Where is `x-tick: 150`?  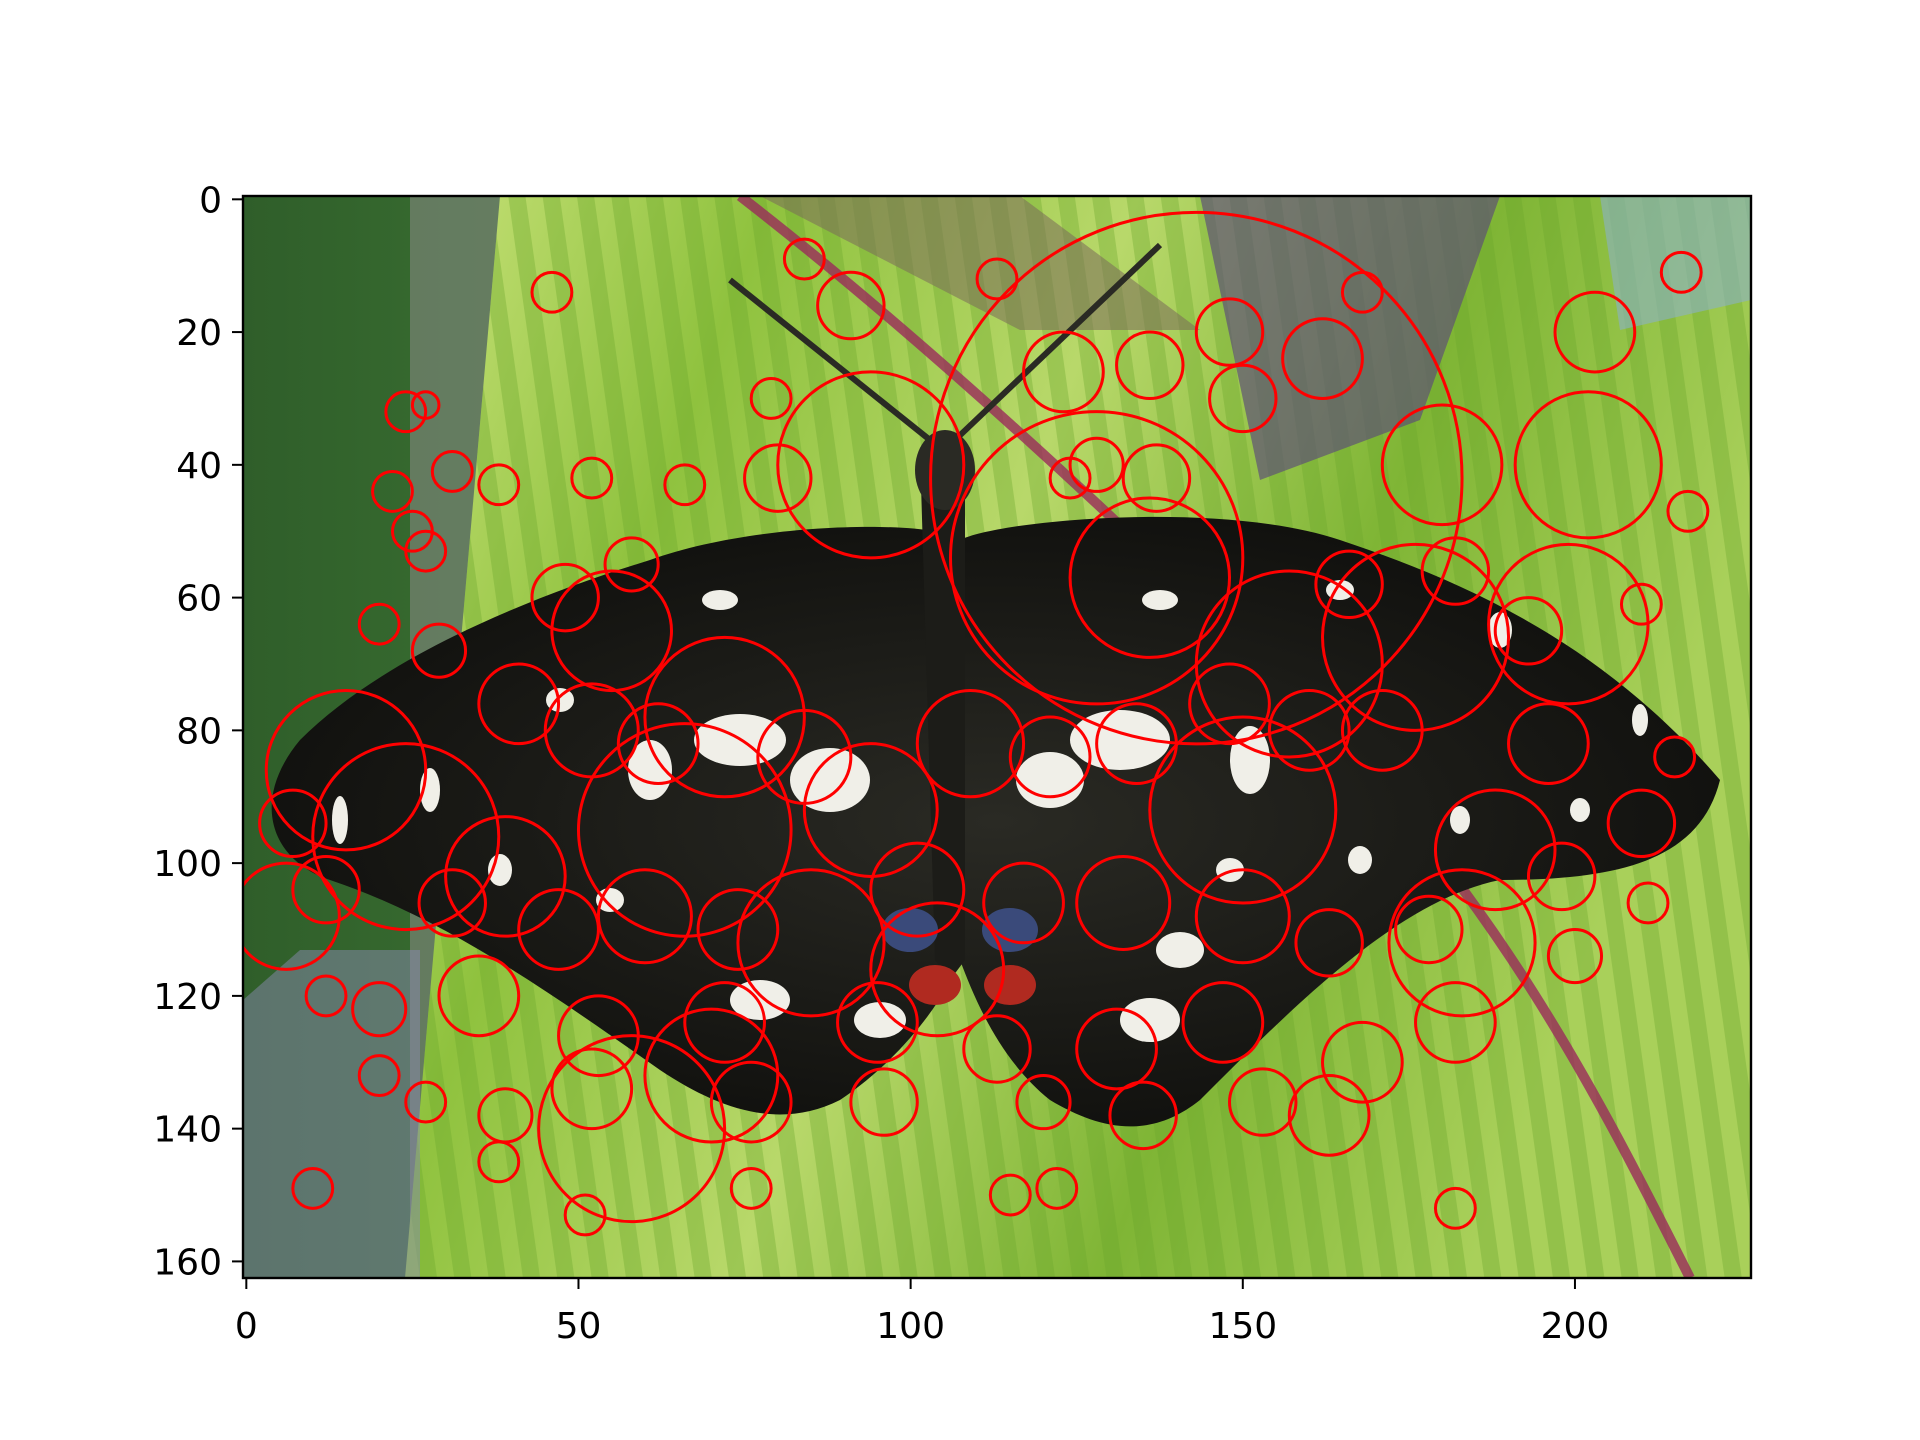
x-tick: 150 is located at coordinates (1242, 1312).